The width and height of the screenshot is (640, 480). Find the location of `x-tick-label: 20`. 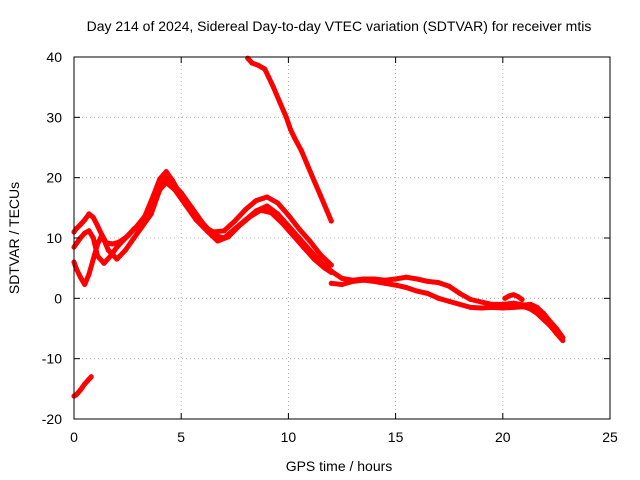

x-tick-label: 20 is located at coordinates (503, 437).